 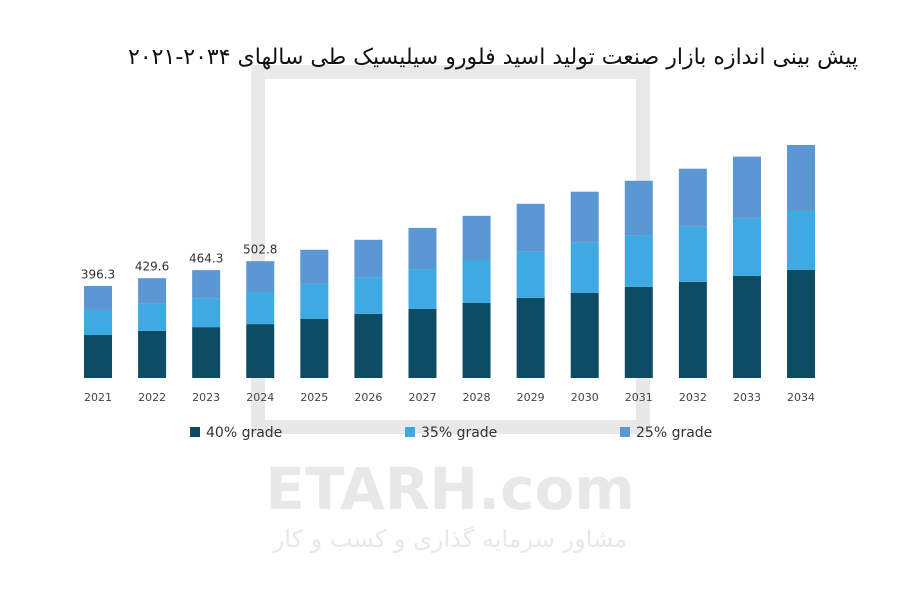 I want to click on x-tick-label: 2033, so click(x=747, y=397).